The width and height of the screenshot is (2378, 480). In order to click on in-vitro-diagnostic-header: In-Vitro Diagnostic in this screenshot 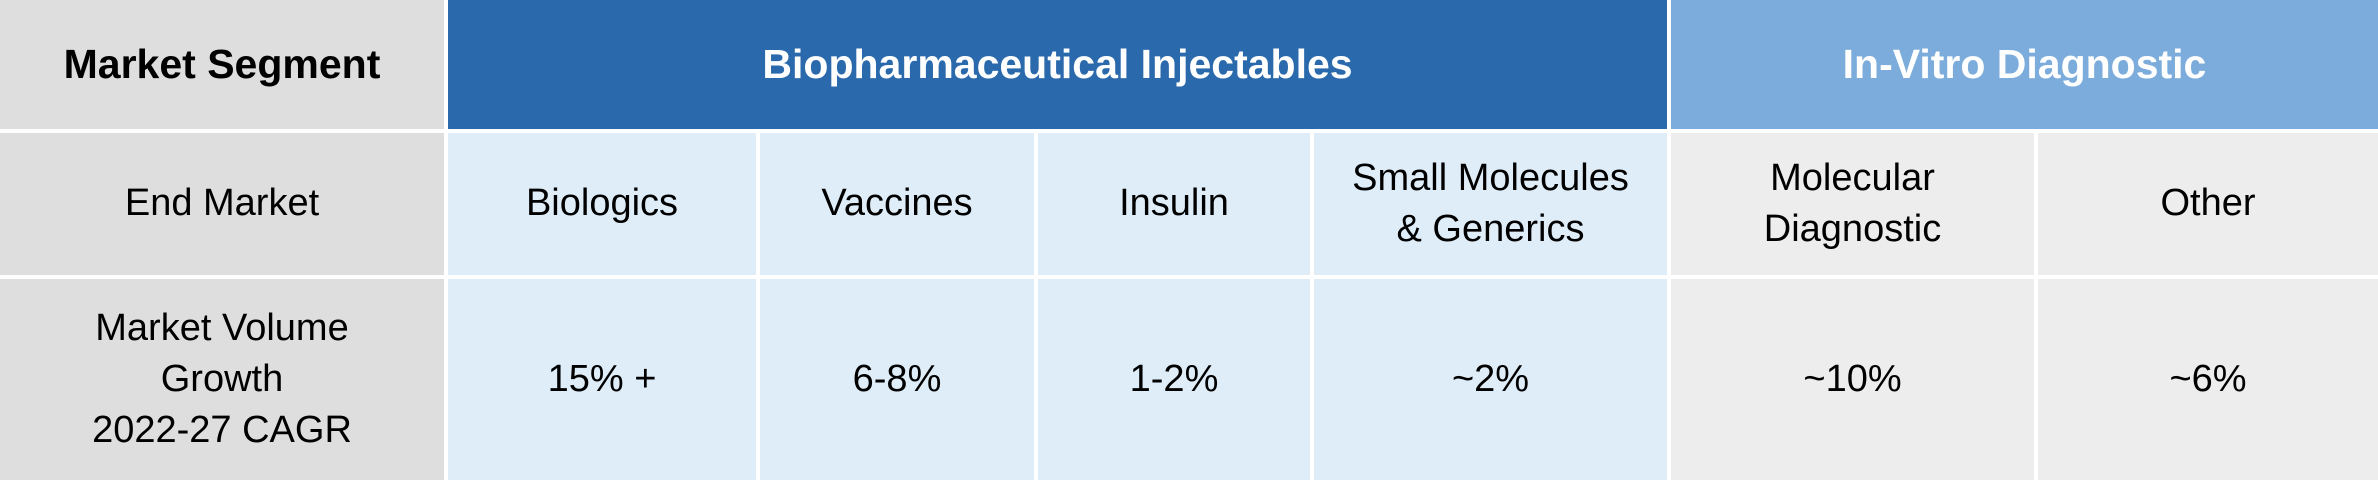, I will do `click(2024, 66)`.